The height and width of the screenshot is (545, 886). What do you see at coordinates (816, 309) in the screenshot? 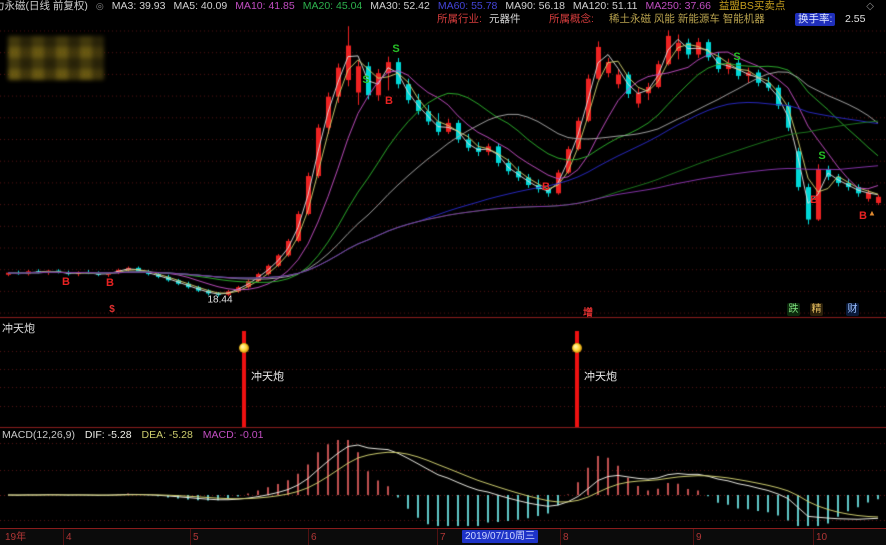
I see `mini-badge-jing: 精` at bounding box center [816, 309].